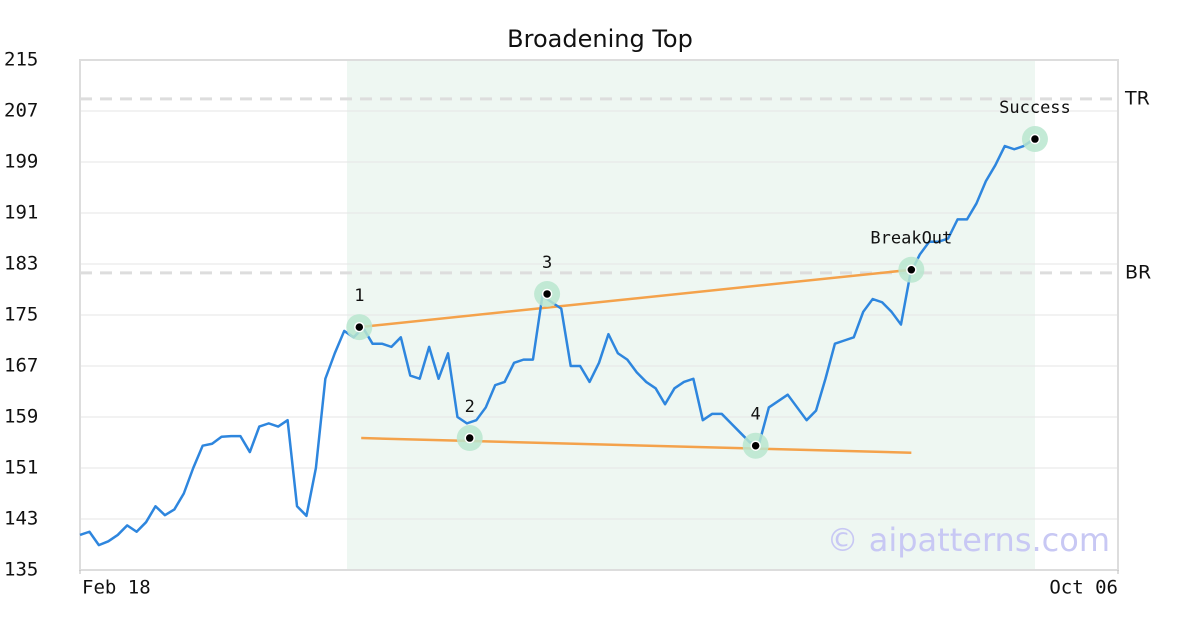  What do you see at coordinates (21, 213) in the screenshot?
I see `y-tick-label: 191` at bounding box center [21, 213].